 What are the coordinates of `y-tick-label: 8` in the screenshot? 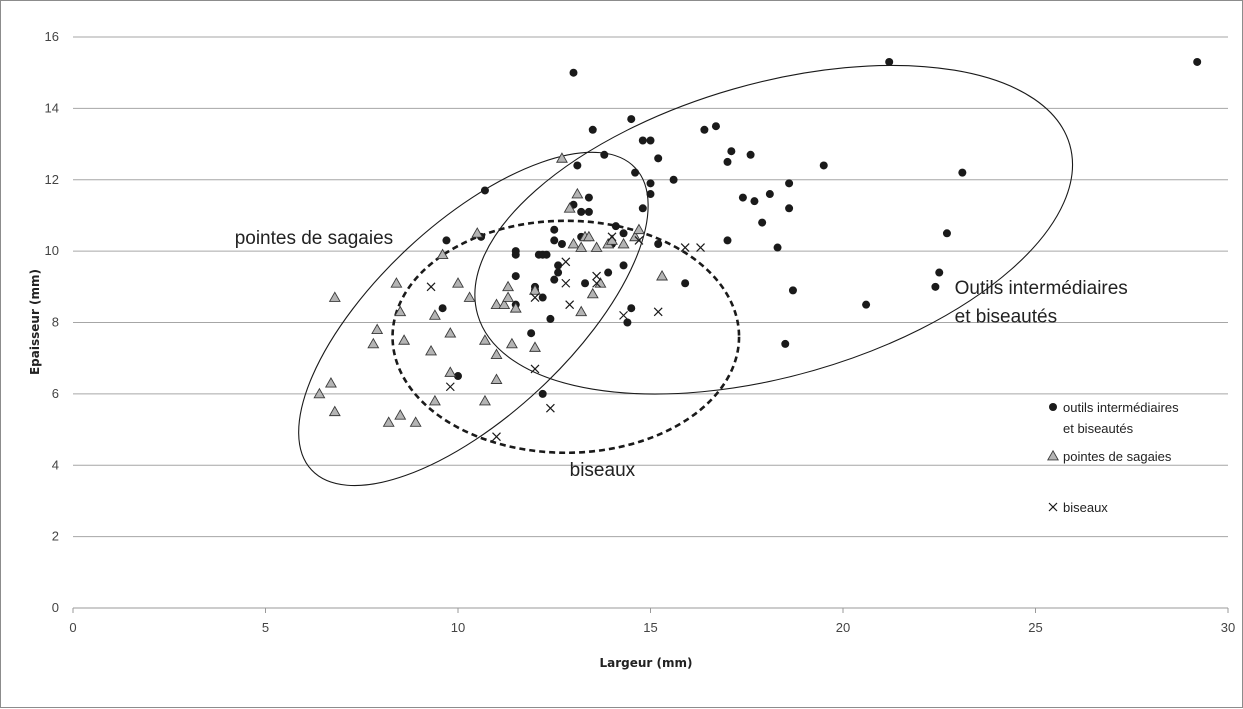 It's located at (55, 322).